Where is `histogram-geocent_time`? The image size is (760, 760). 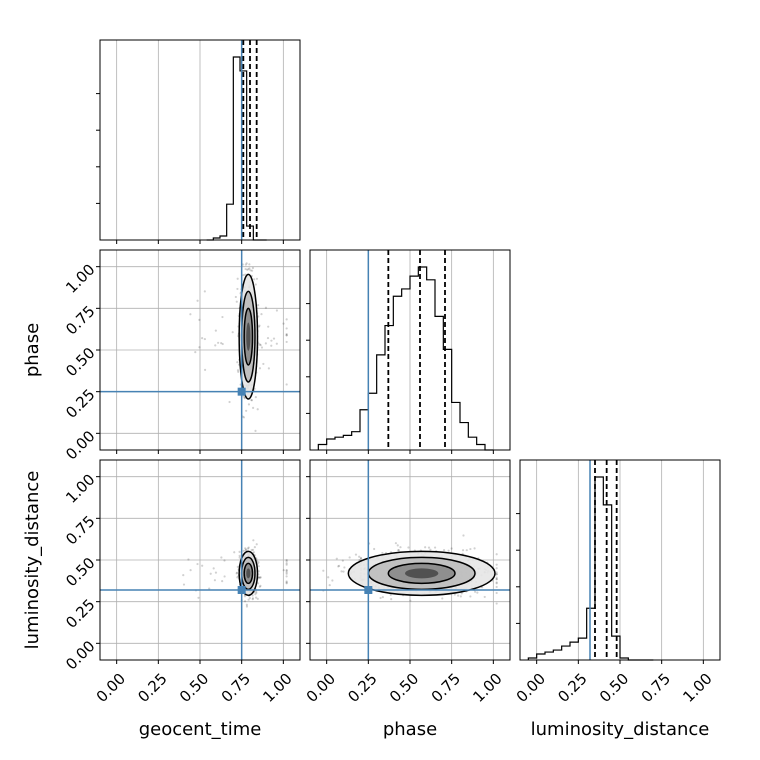 histogram-geocent_time is located at coordinates (236, 148).